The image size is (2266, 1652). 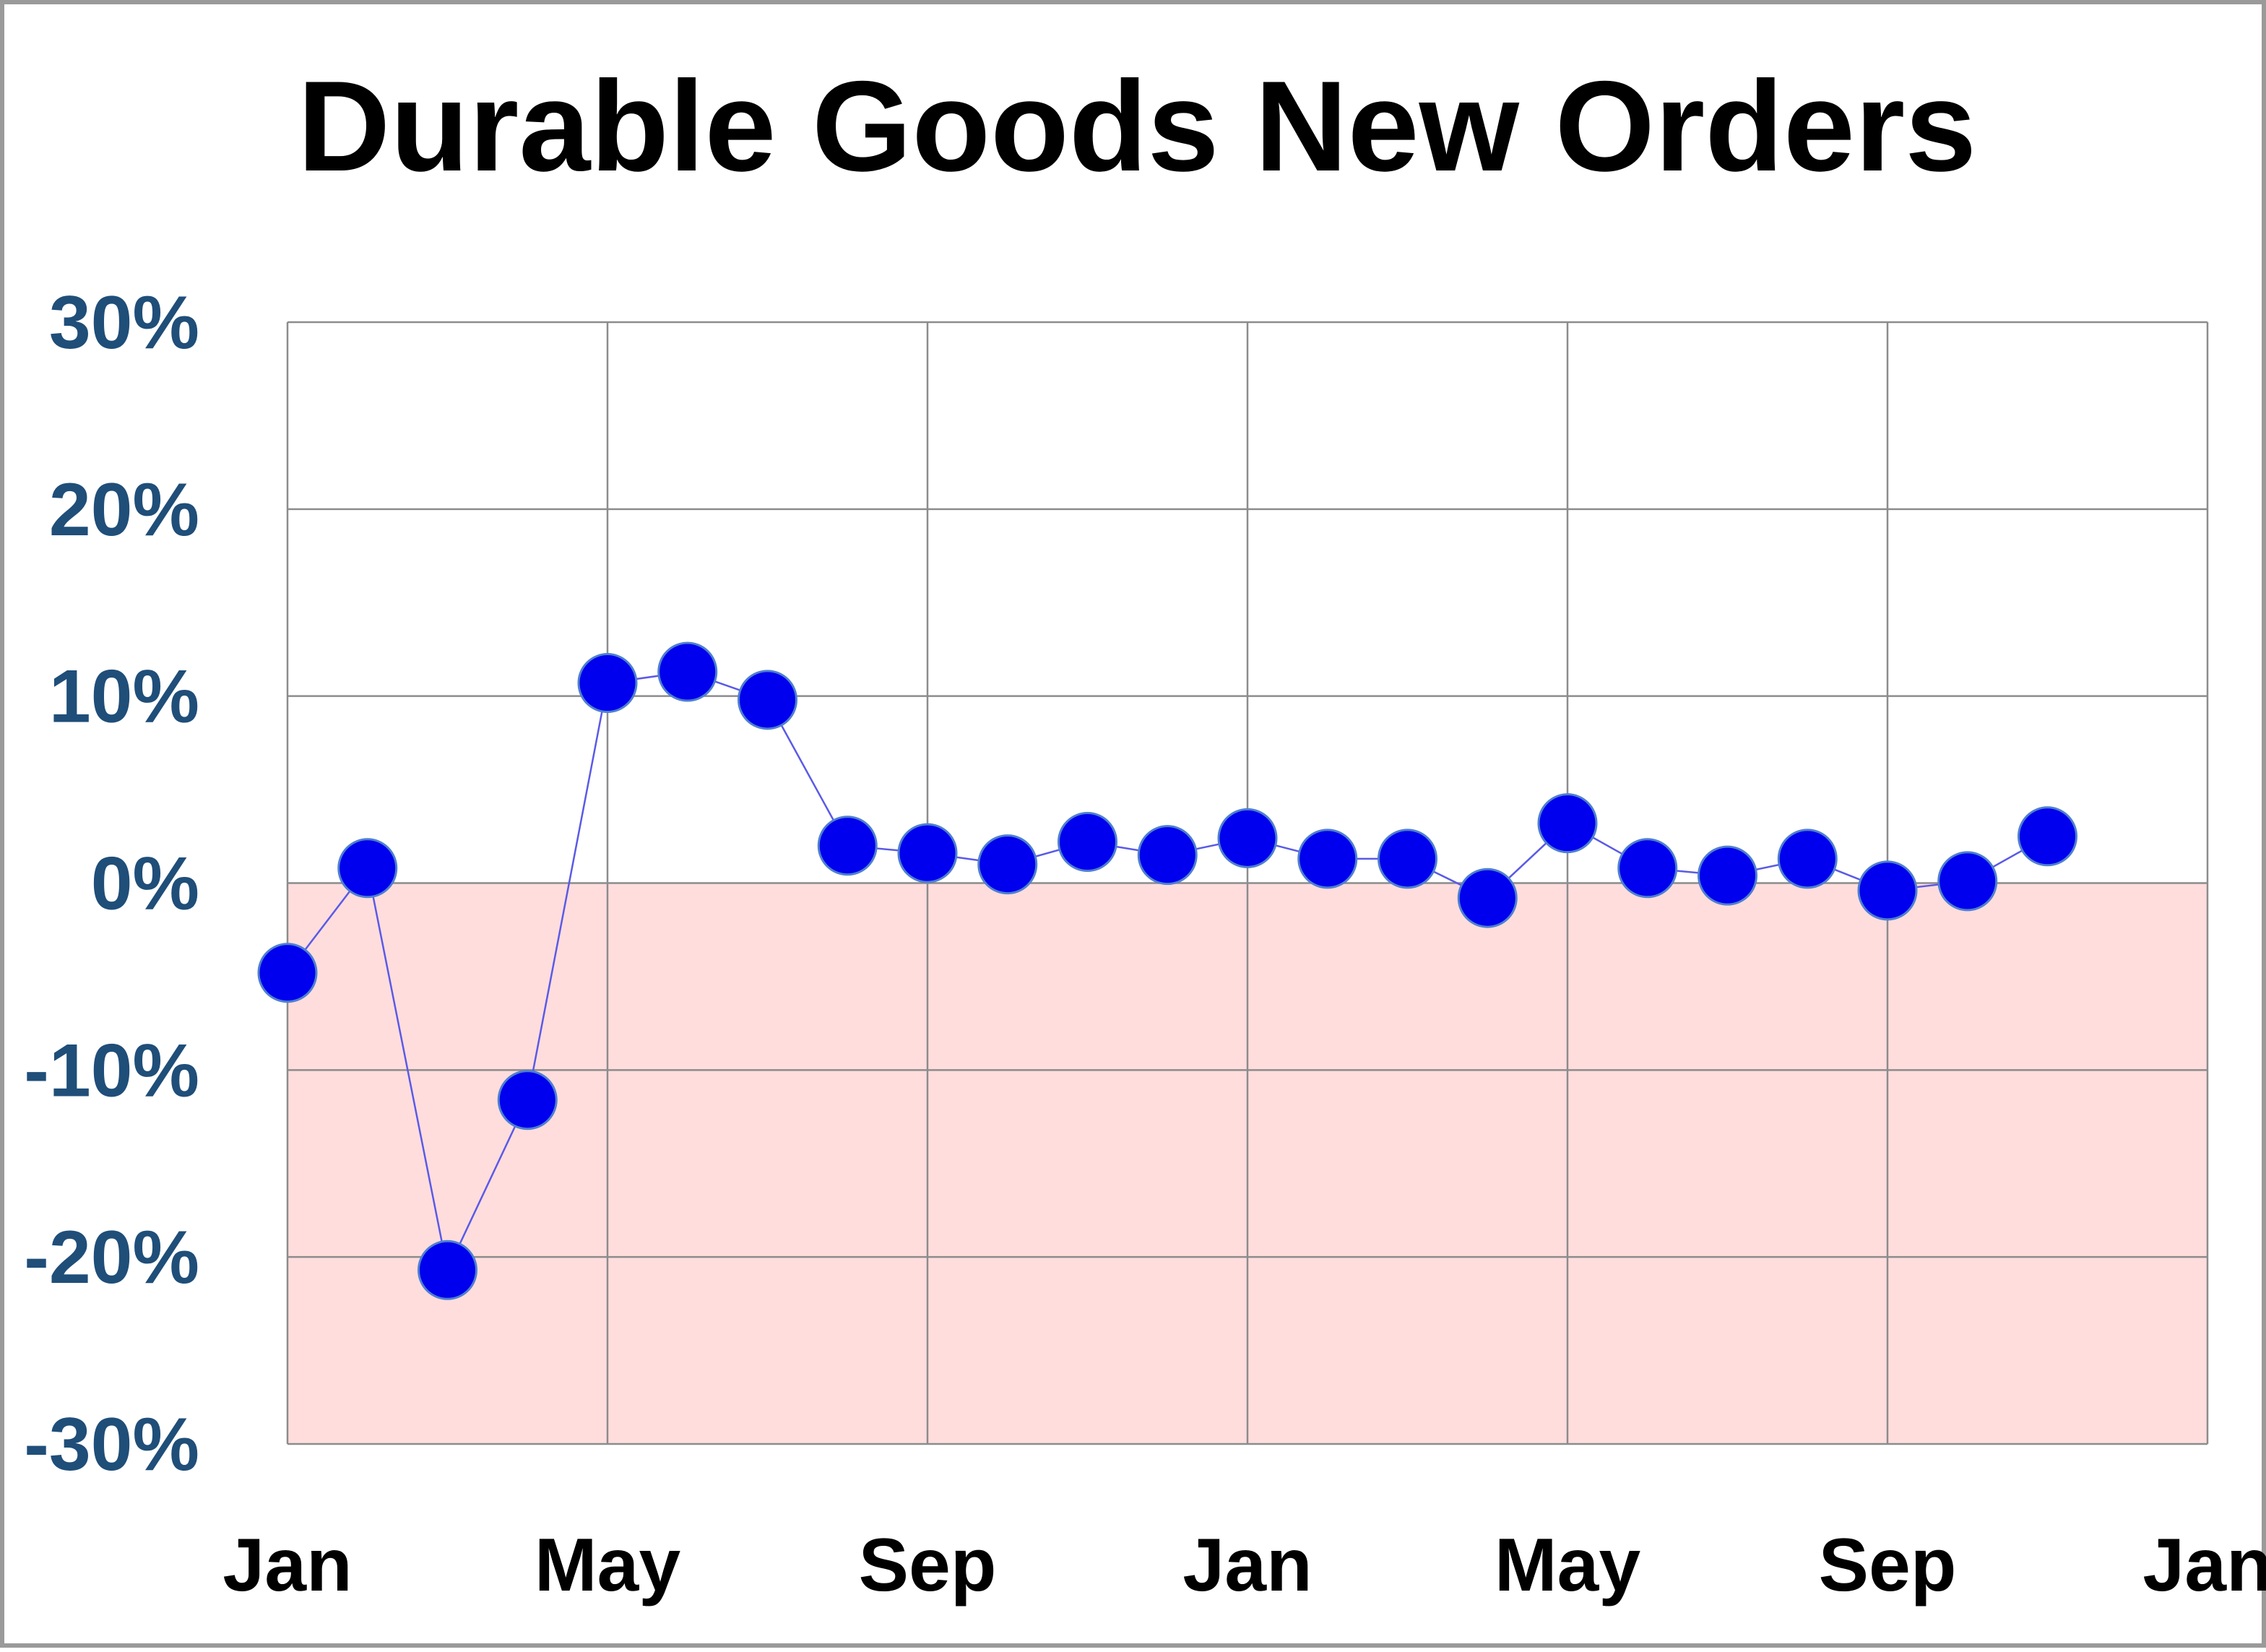 I want to click on y-tick-label: 0%, so click(x=145, y=884).